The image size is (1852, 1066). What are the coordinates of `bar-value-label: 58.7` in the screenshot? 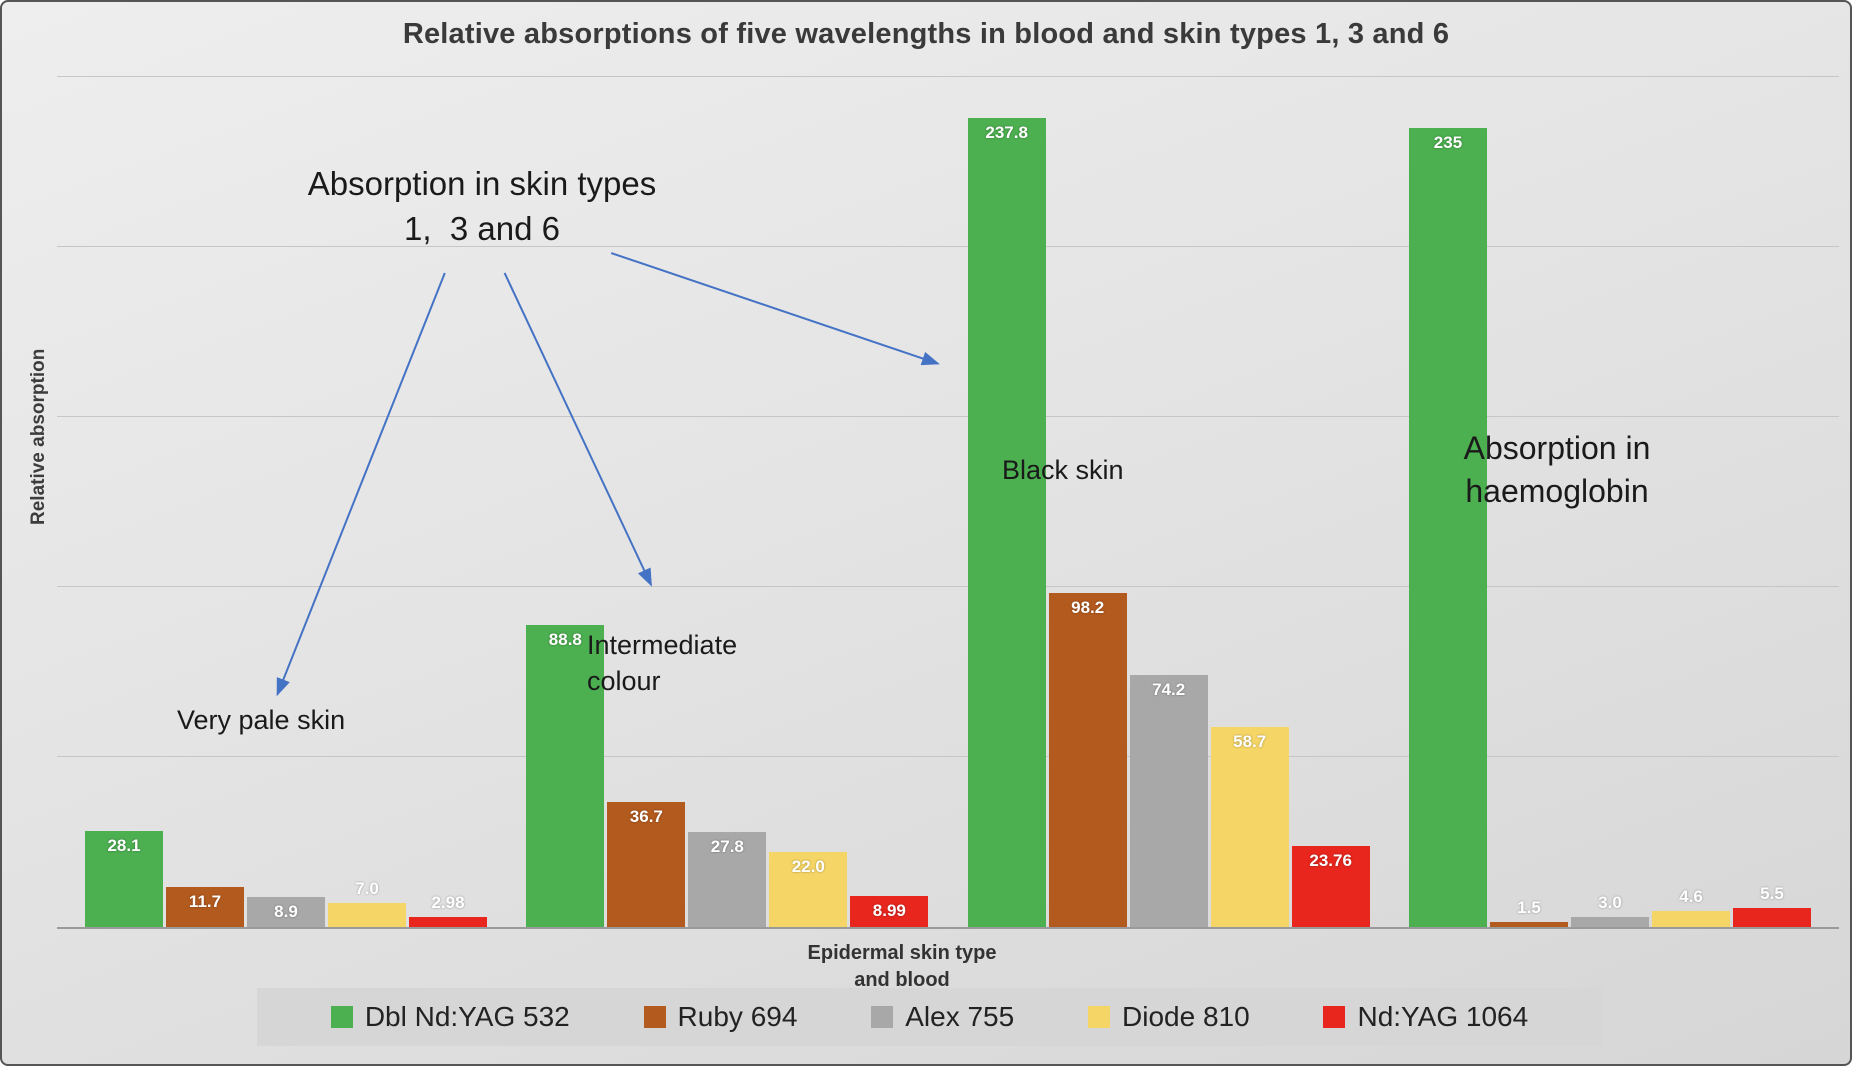 It's located at (1250, 742).